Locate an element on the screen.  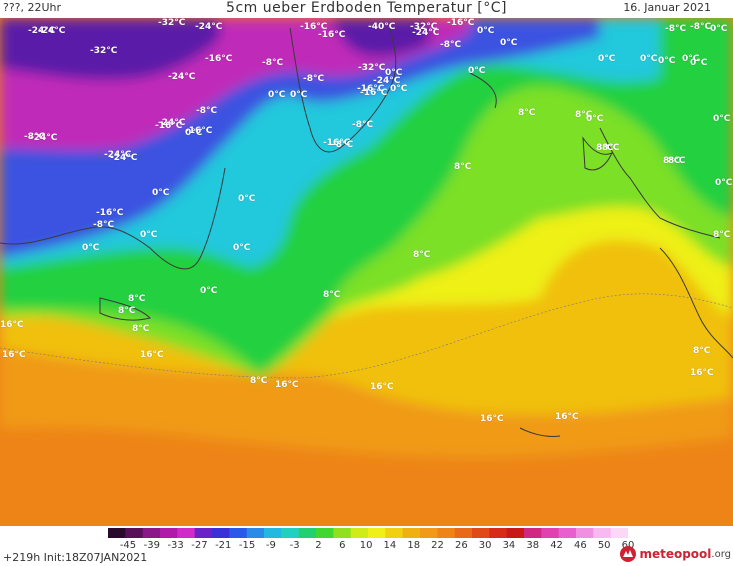
color-scale-tick: -15 is located at coordinates (247, 545).